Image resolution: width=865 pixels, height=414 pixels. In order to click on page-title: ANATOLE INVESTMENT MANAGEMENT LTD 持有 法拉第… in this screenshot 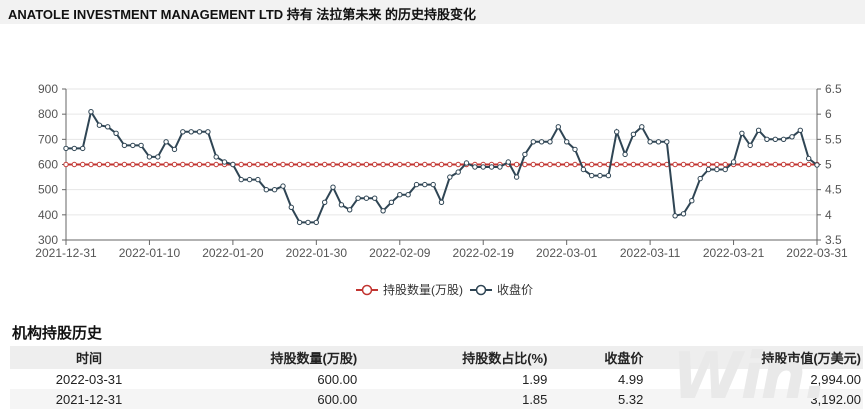, I will do `click(242, 14)`.